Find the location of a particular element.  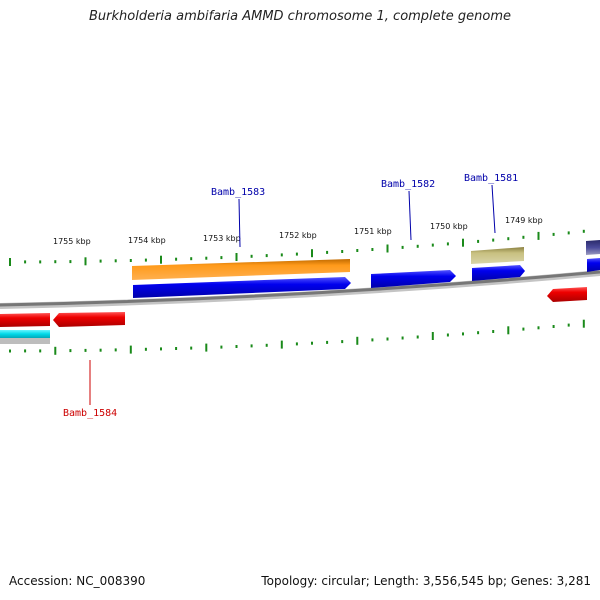

gene-bar-orange is located at coordinates (241, 269).